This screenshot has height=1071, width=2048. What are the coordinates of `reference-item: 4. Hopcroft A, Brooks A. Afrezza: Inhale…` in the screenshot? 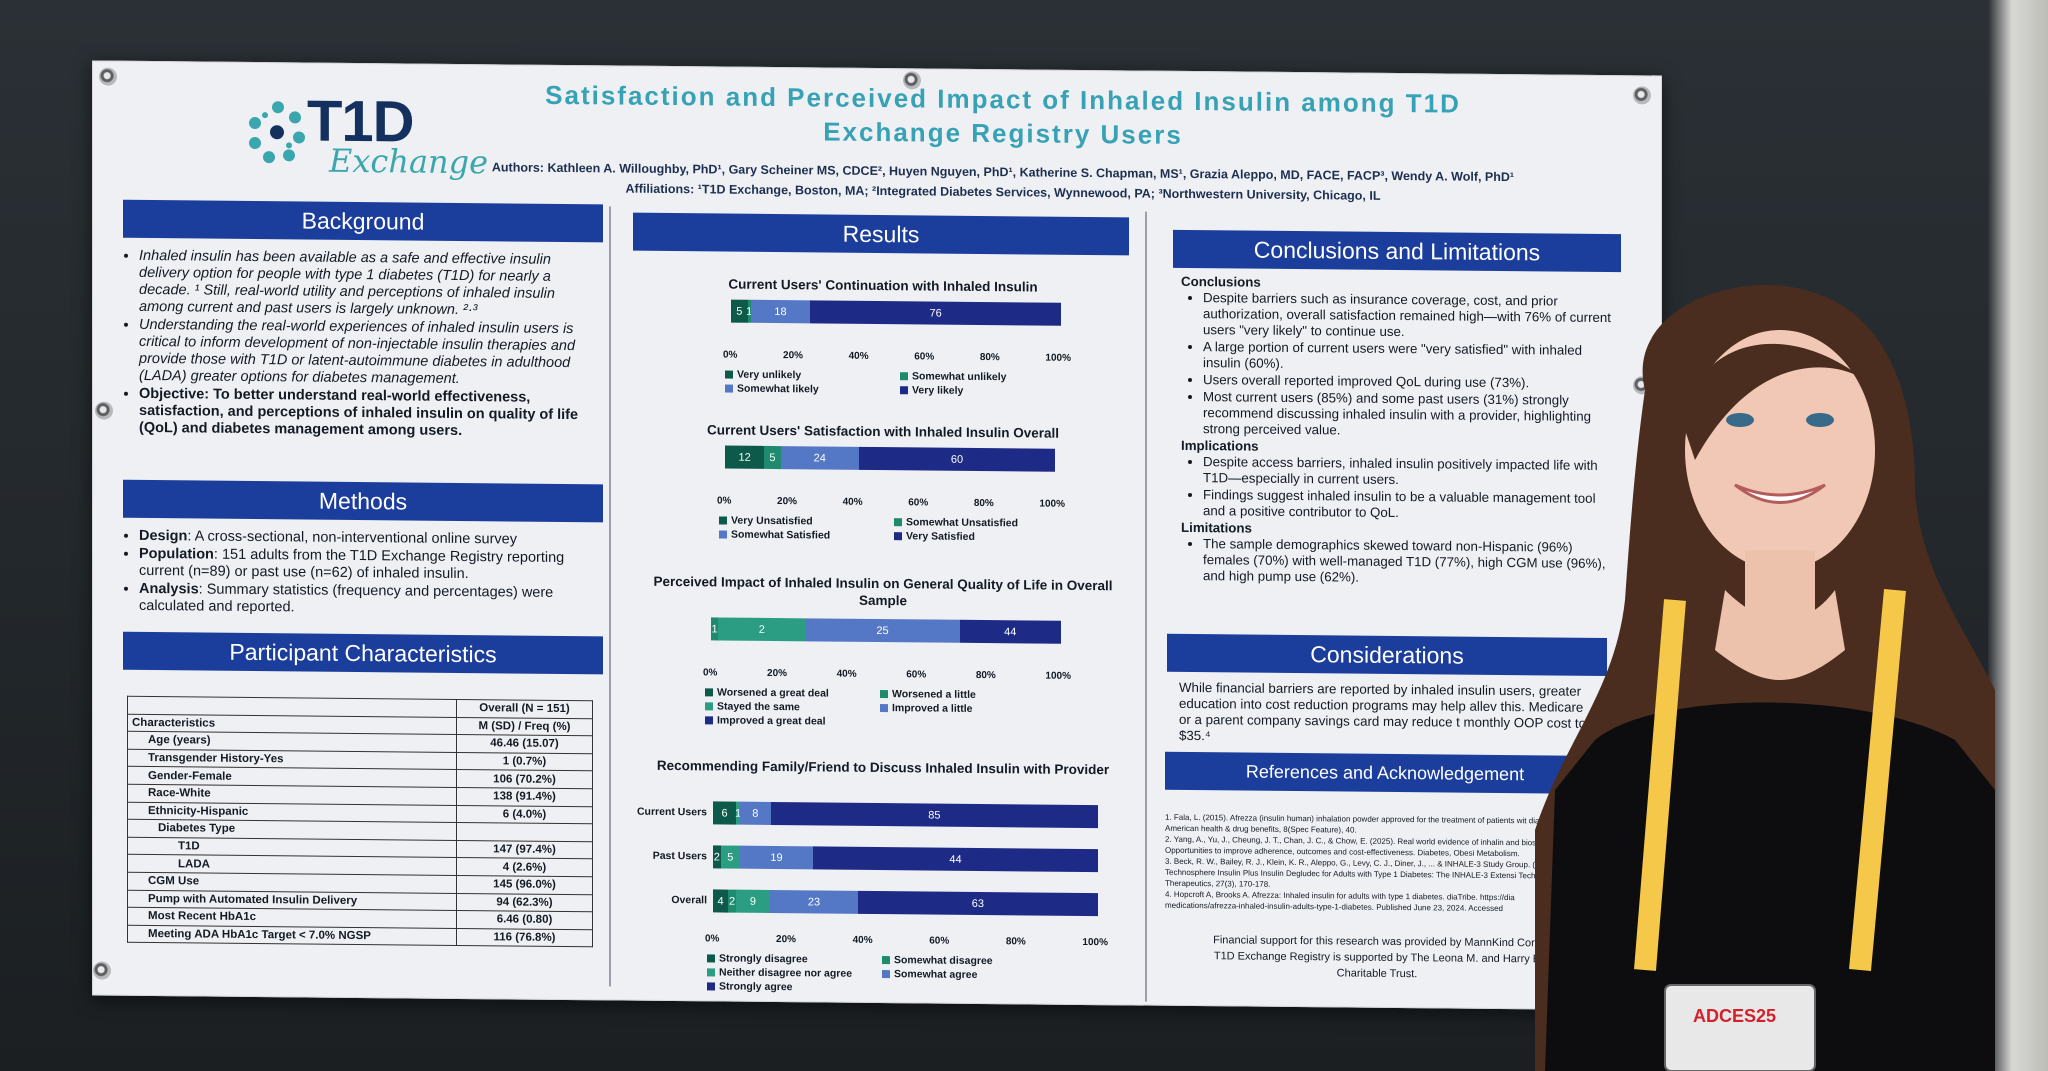 It's located at (1340, 901).